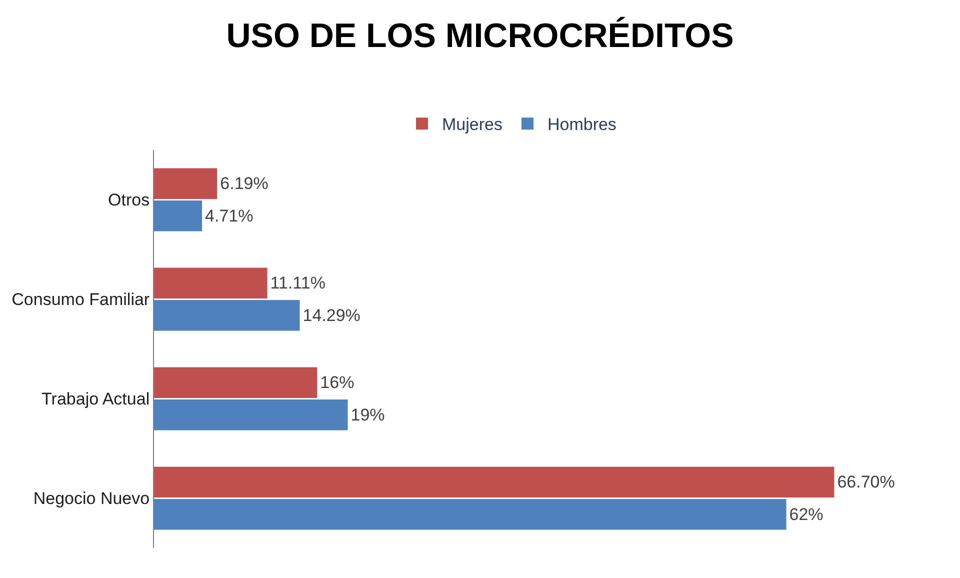  What do you see at coordinates (244, 184) in the screenshot?
I see `data-label: 6.19%` at bounding box center [244, 184].